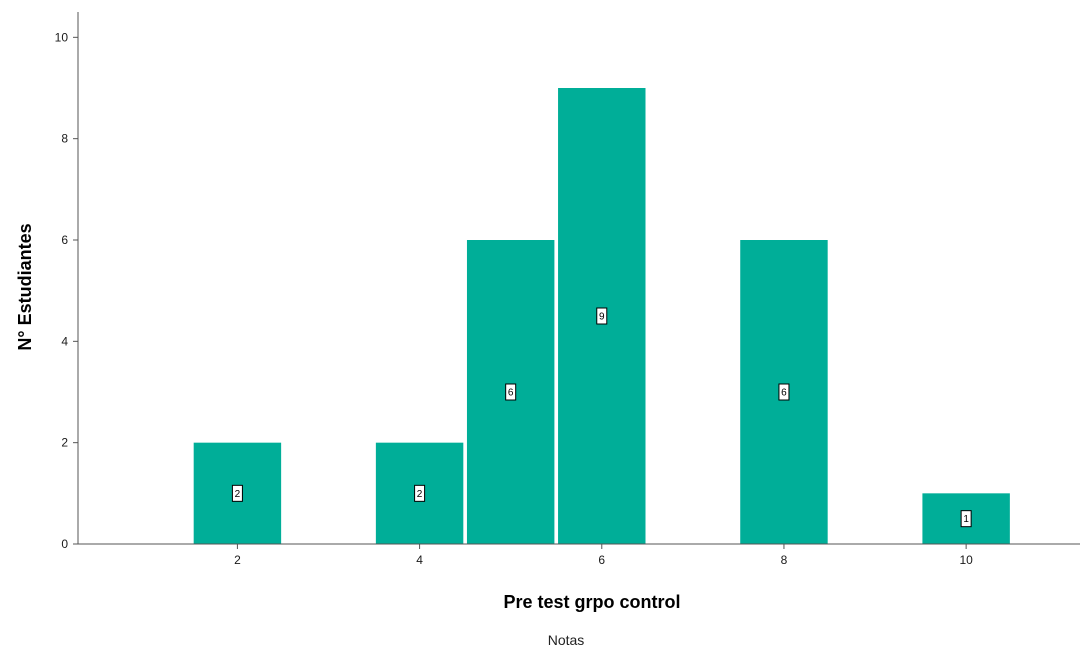 Image resolution: width=1092 pixels, height=648 pixels. What do you see at coordinates (419, 560) in the screenshot?
I see `x-tick-label: 4` at bounding box center [419, 560].